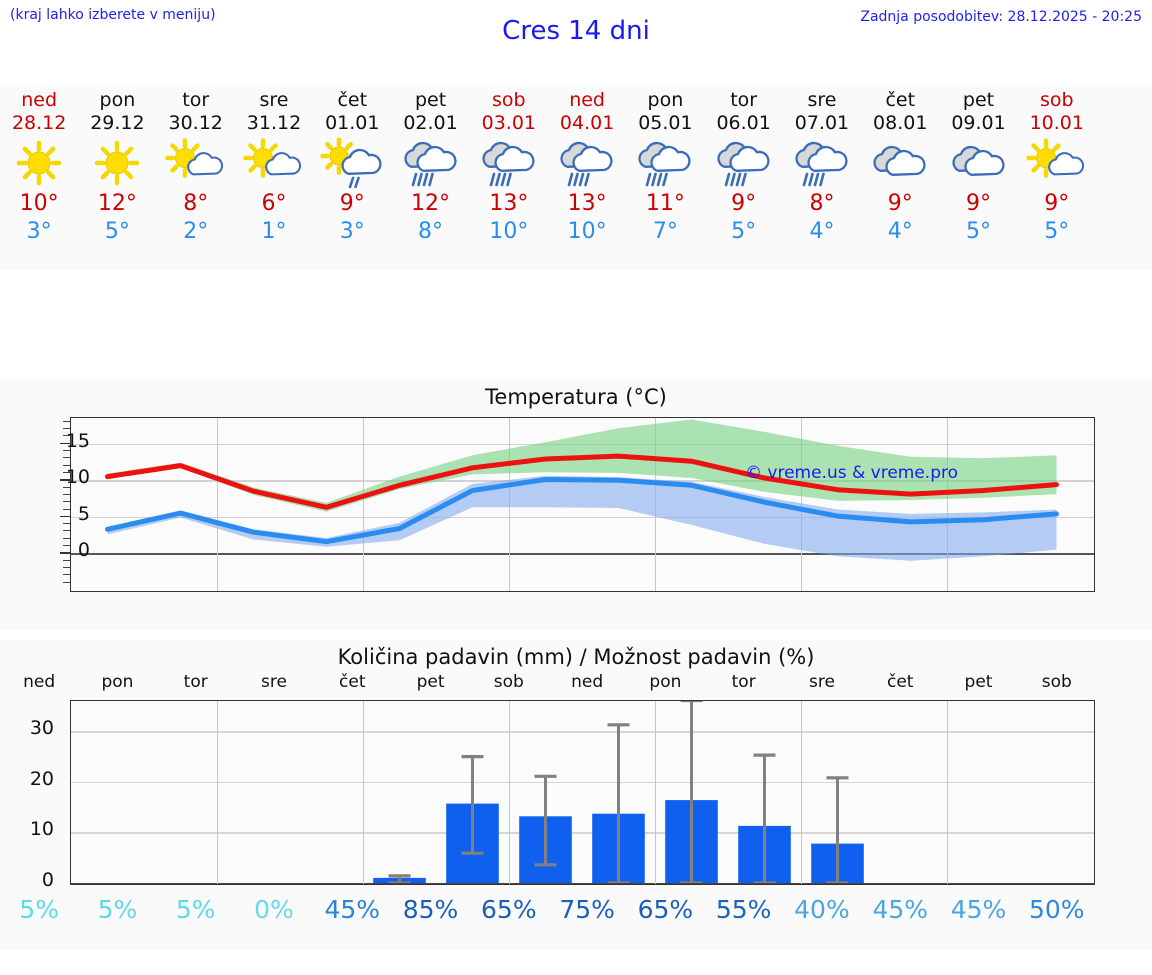 This screenshot has width=1152, height=975. Describe the element at coordinates (1056, 123) in the screenshot. I see `forecast-date: 10.01` at that location.